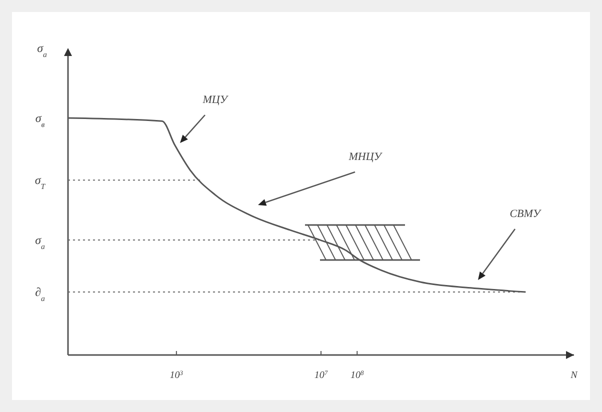 Image resolution: width=602 pixels, height=412 pixels. What do you see at coordinates (177, 375) in the screenshot?
I see `x-tick-label: 10$^{3}$` at bounding box center [177, 375].